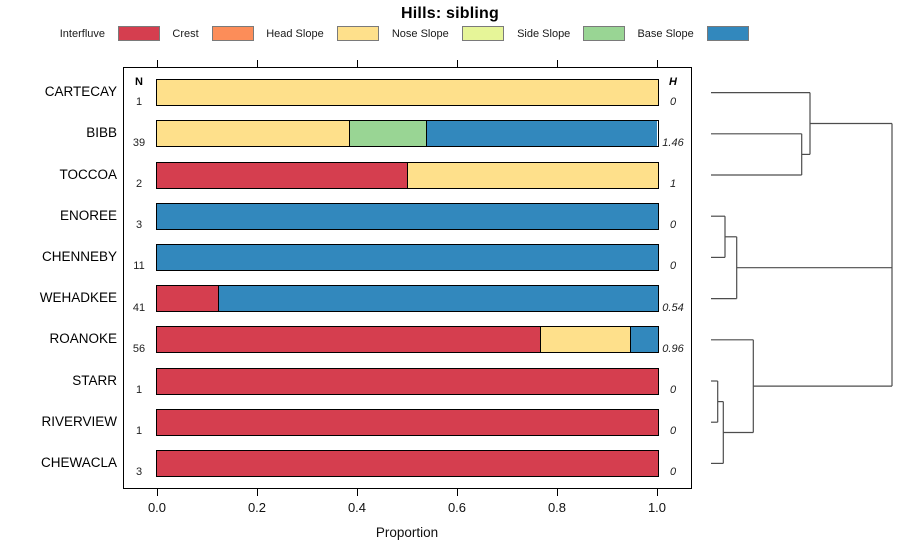  I want to click on row-label: STARR, so click(94, 380).